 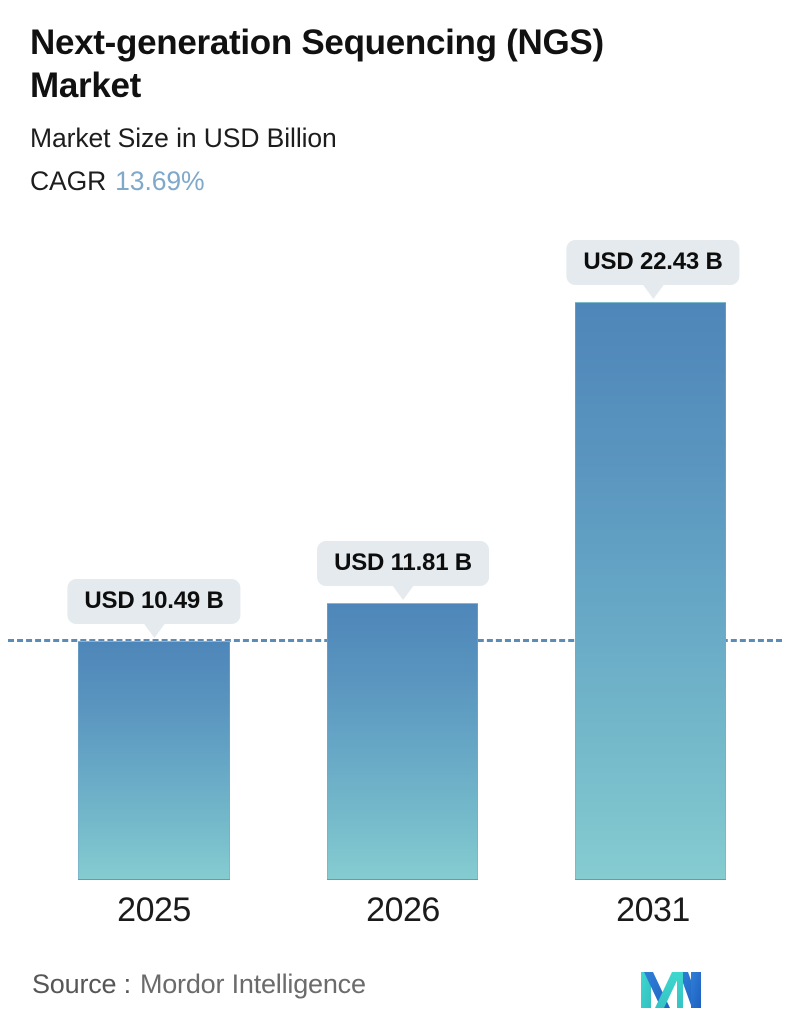 What do you see at coordinates (154, 609) in the screenshot?
I see `data-label-2025: USD 10.49 B` at bounding box center [154, 609].